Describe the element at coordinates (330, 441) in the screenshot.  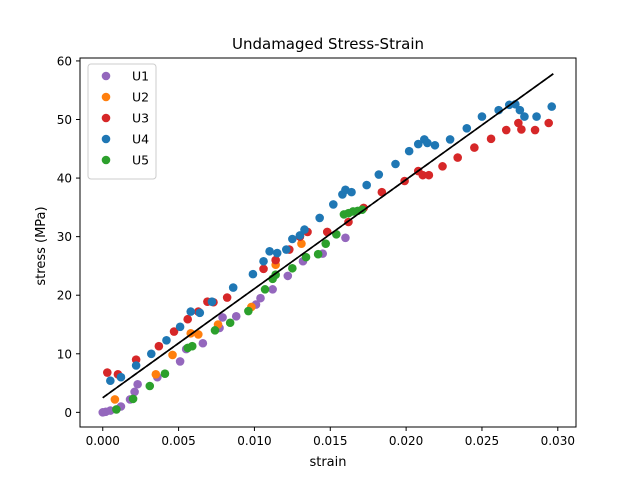
I see `x-tick-label: 0.015` at that location.